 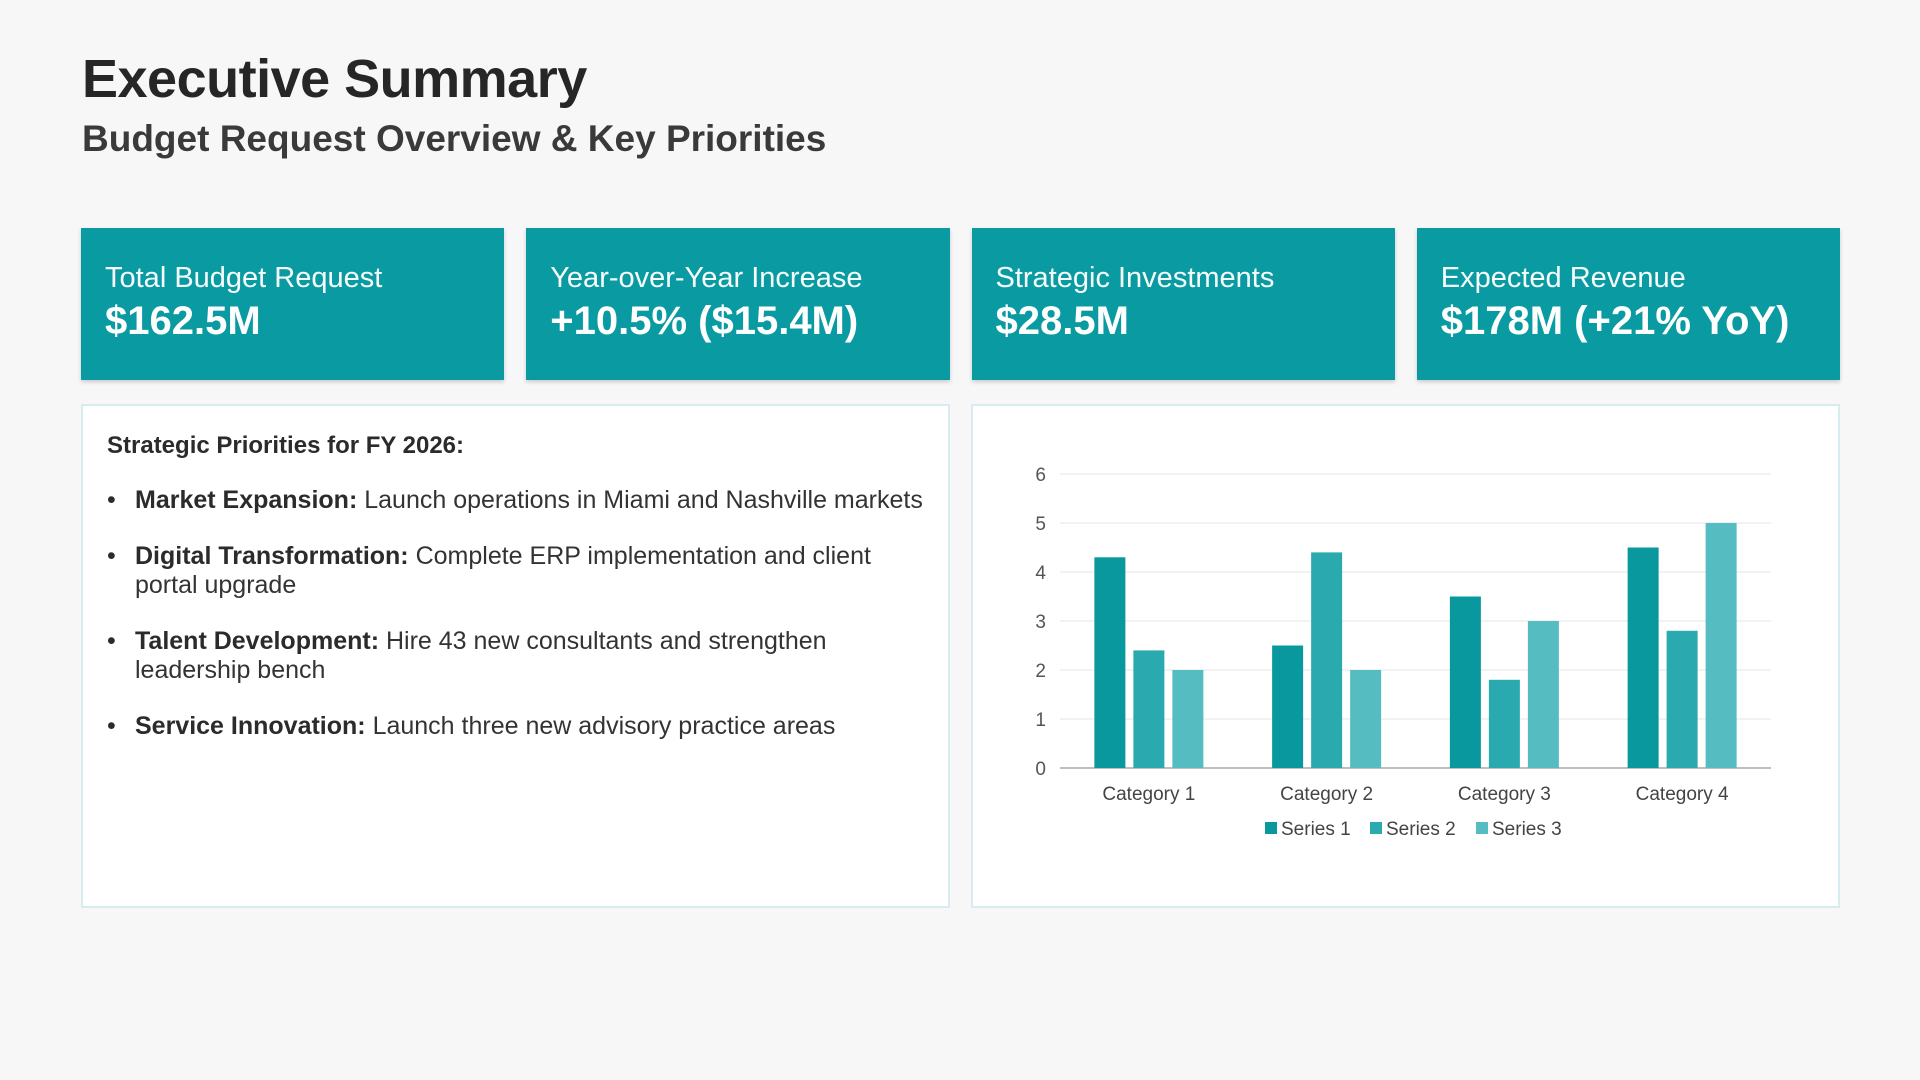 What do you see at coordinates (246, 500) in the screenshot?
I see `priority-term: Market Expansion:` at bounding box center [246, 500].